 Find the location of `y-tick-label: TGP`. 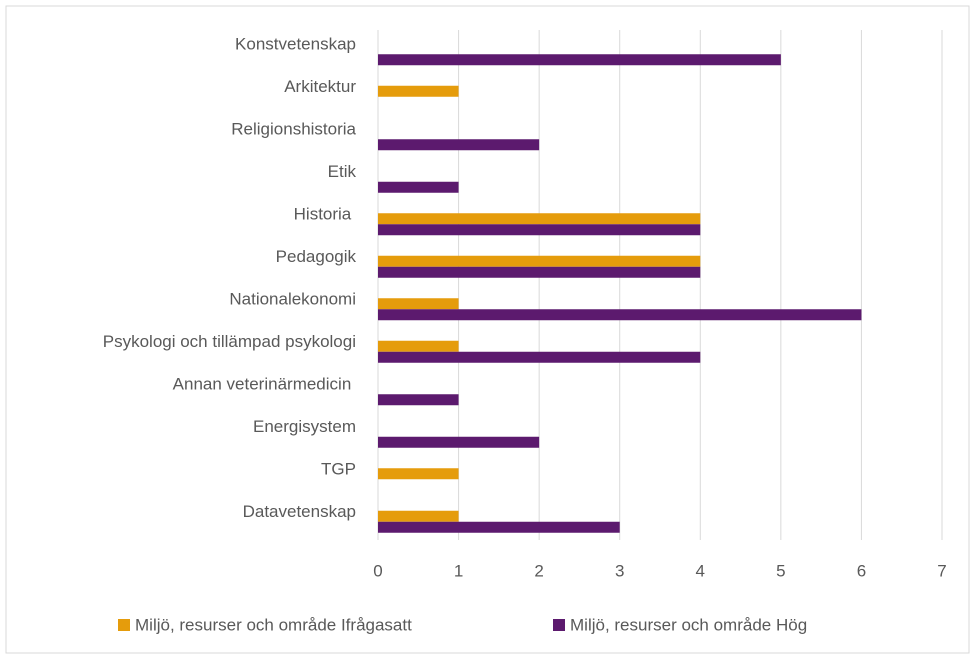

y-tick-label: TGP is located at coordinates (338, 469).